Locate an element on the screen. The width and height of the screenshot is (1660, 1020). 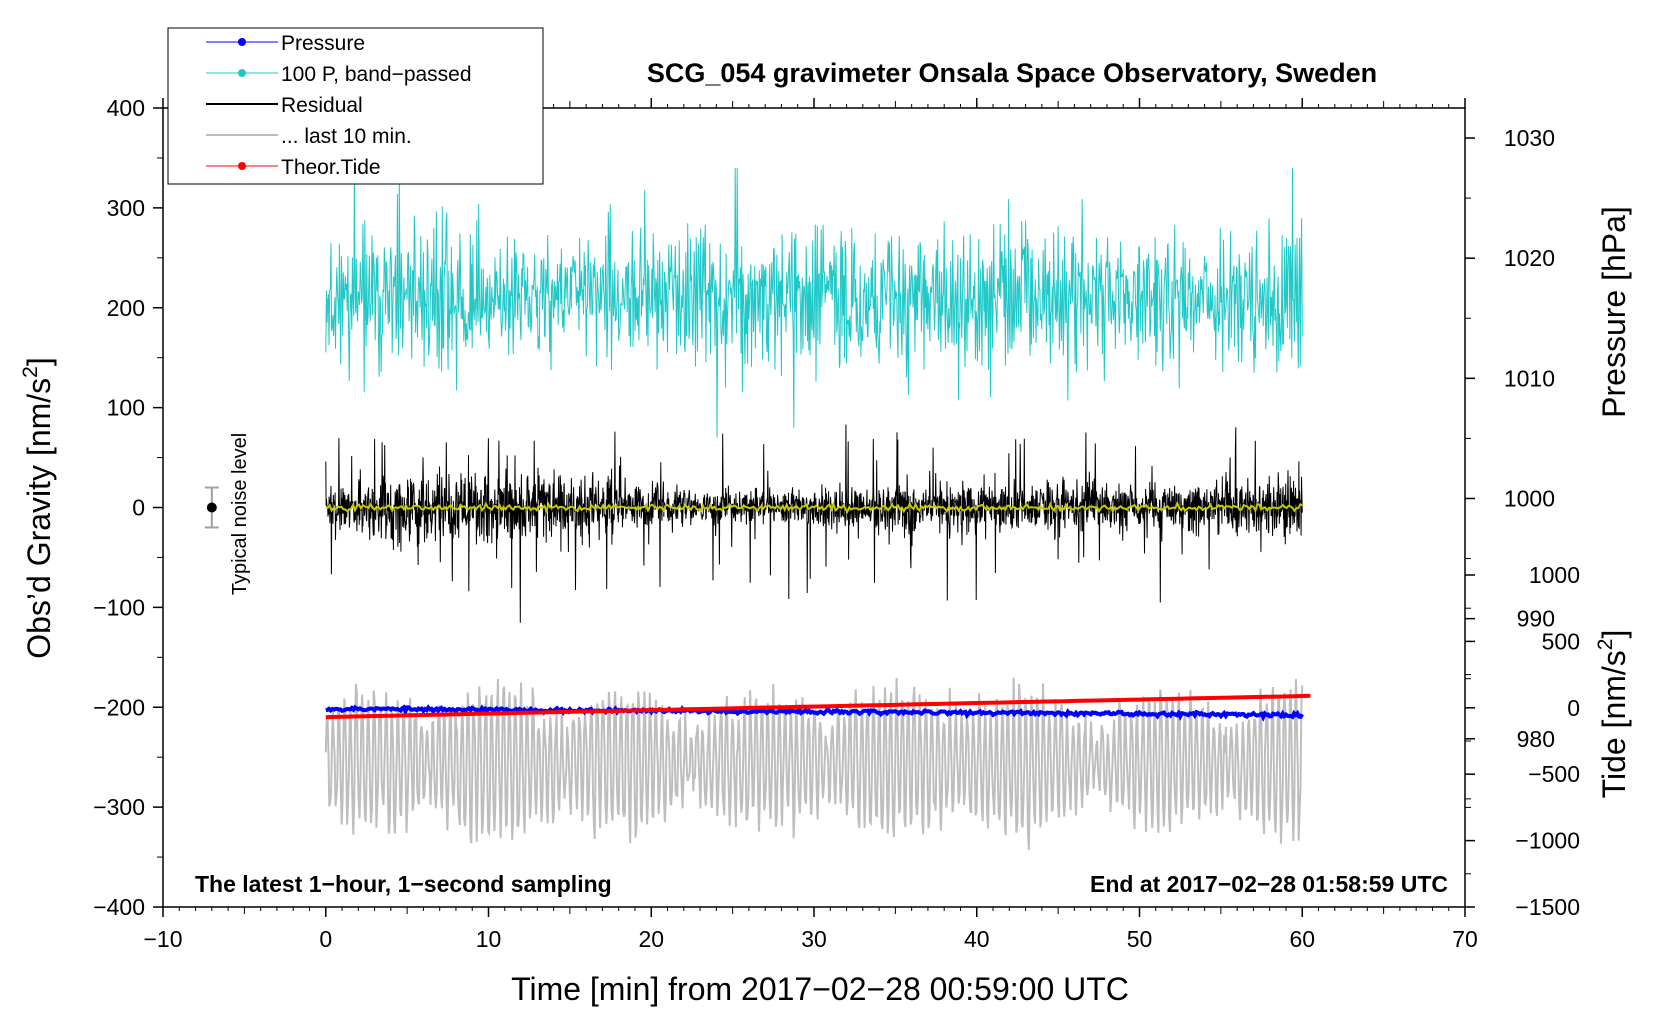
y-axis-title-close: ] is located at coordinates (39, 361).